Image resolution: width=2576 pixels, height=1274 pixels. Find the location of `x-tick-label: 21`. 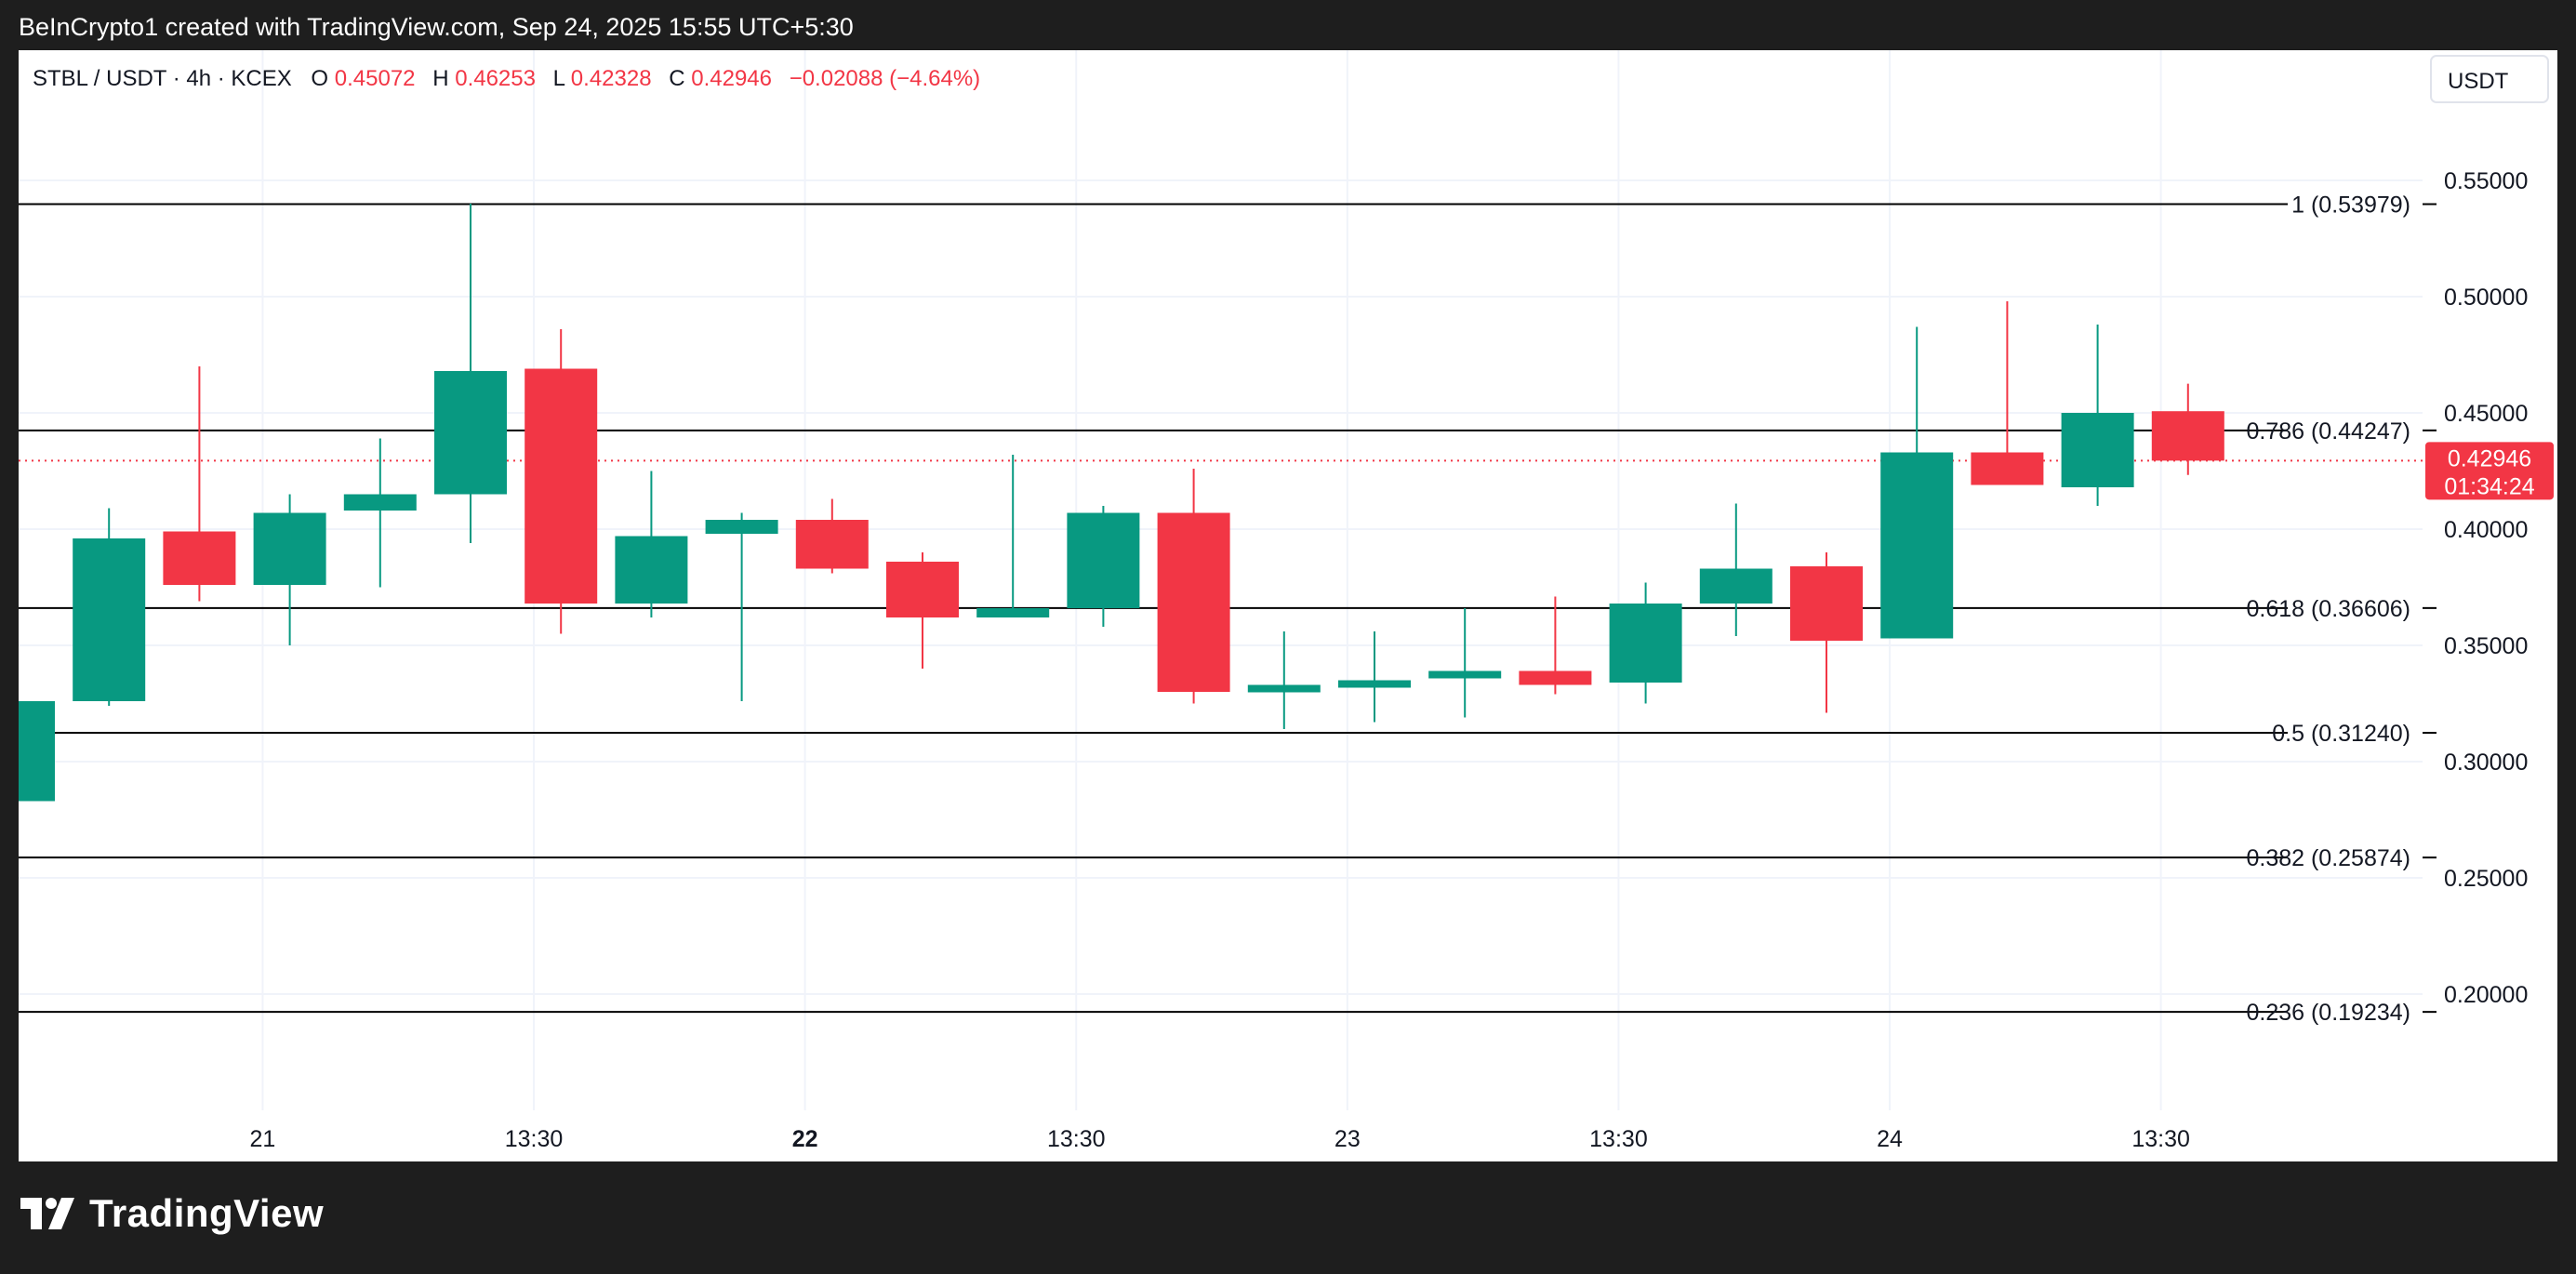

x-tick-label: 21 is located at coordinates (263, 1139).